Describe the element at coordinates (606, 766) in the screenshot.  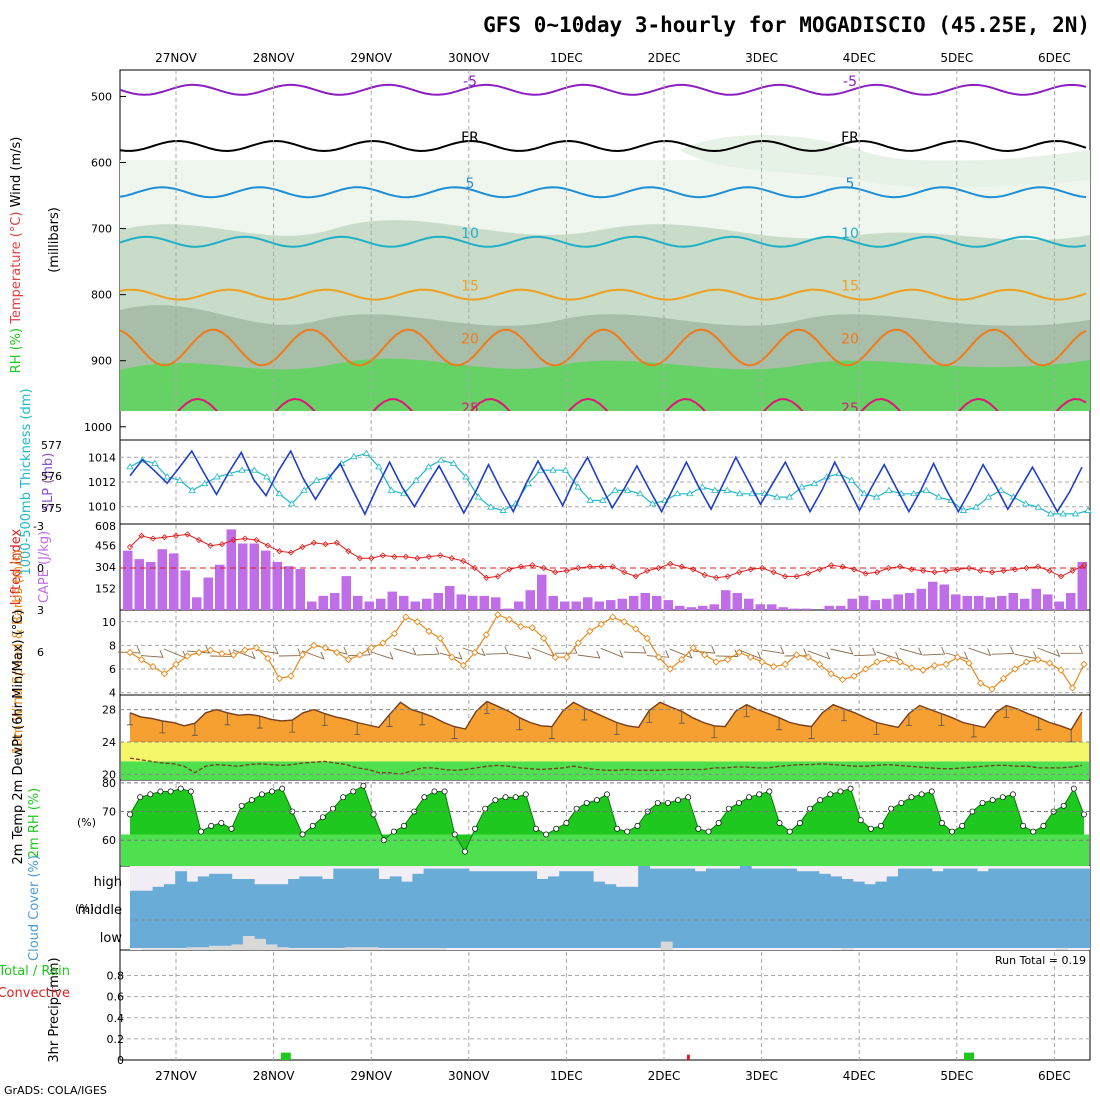
I see `dewpoint-line` at that location.